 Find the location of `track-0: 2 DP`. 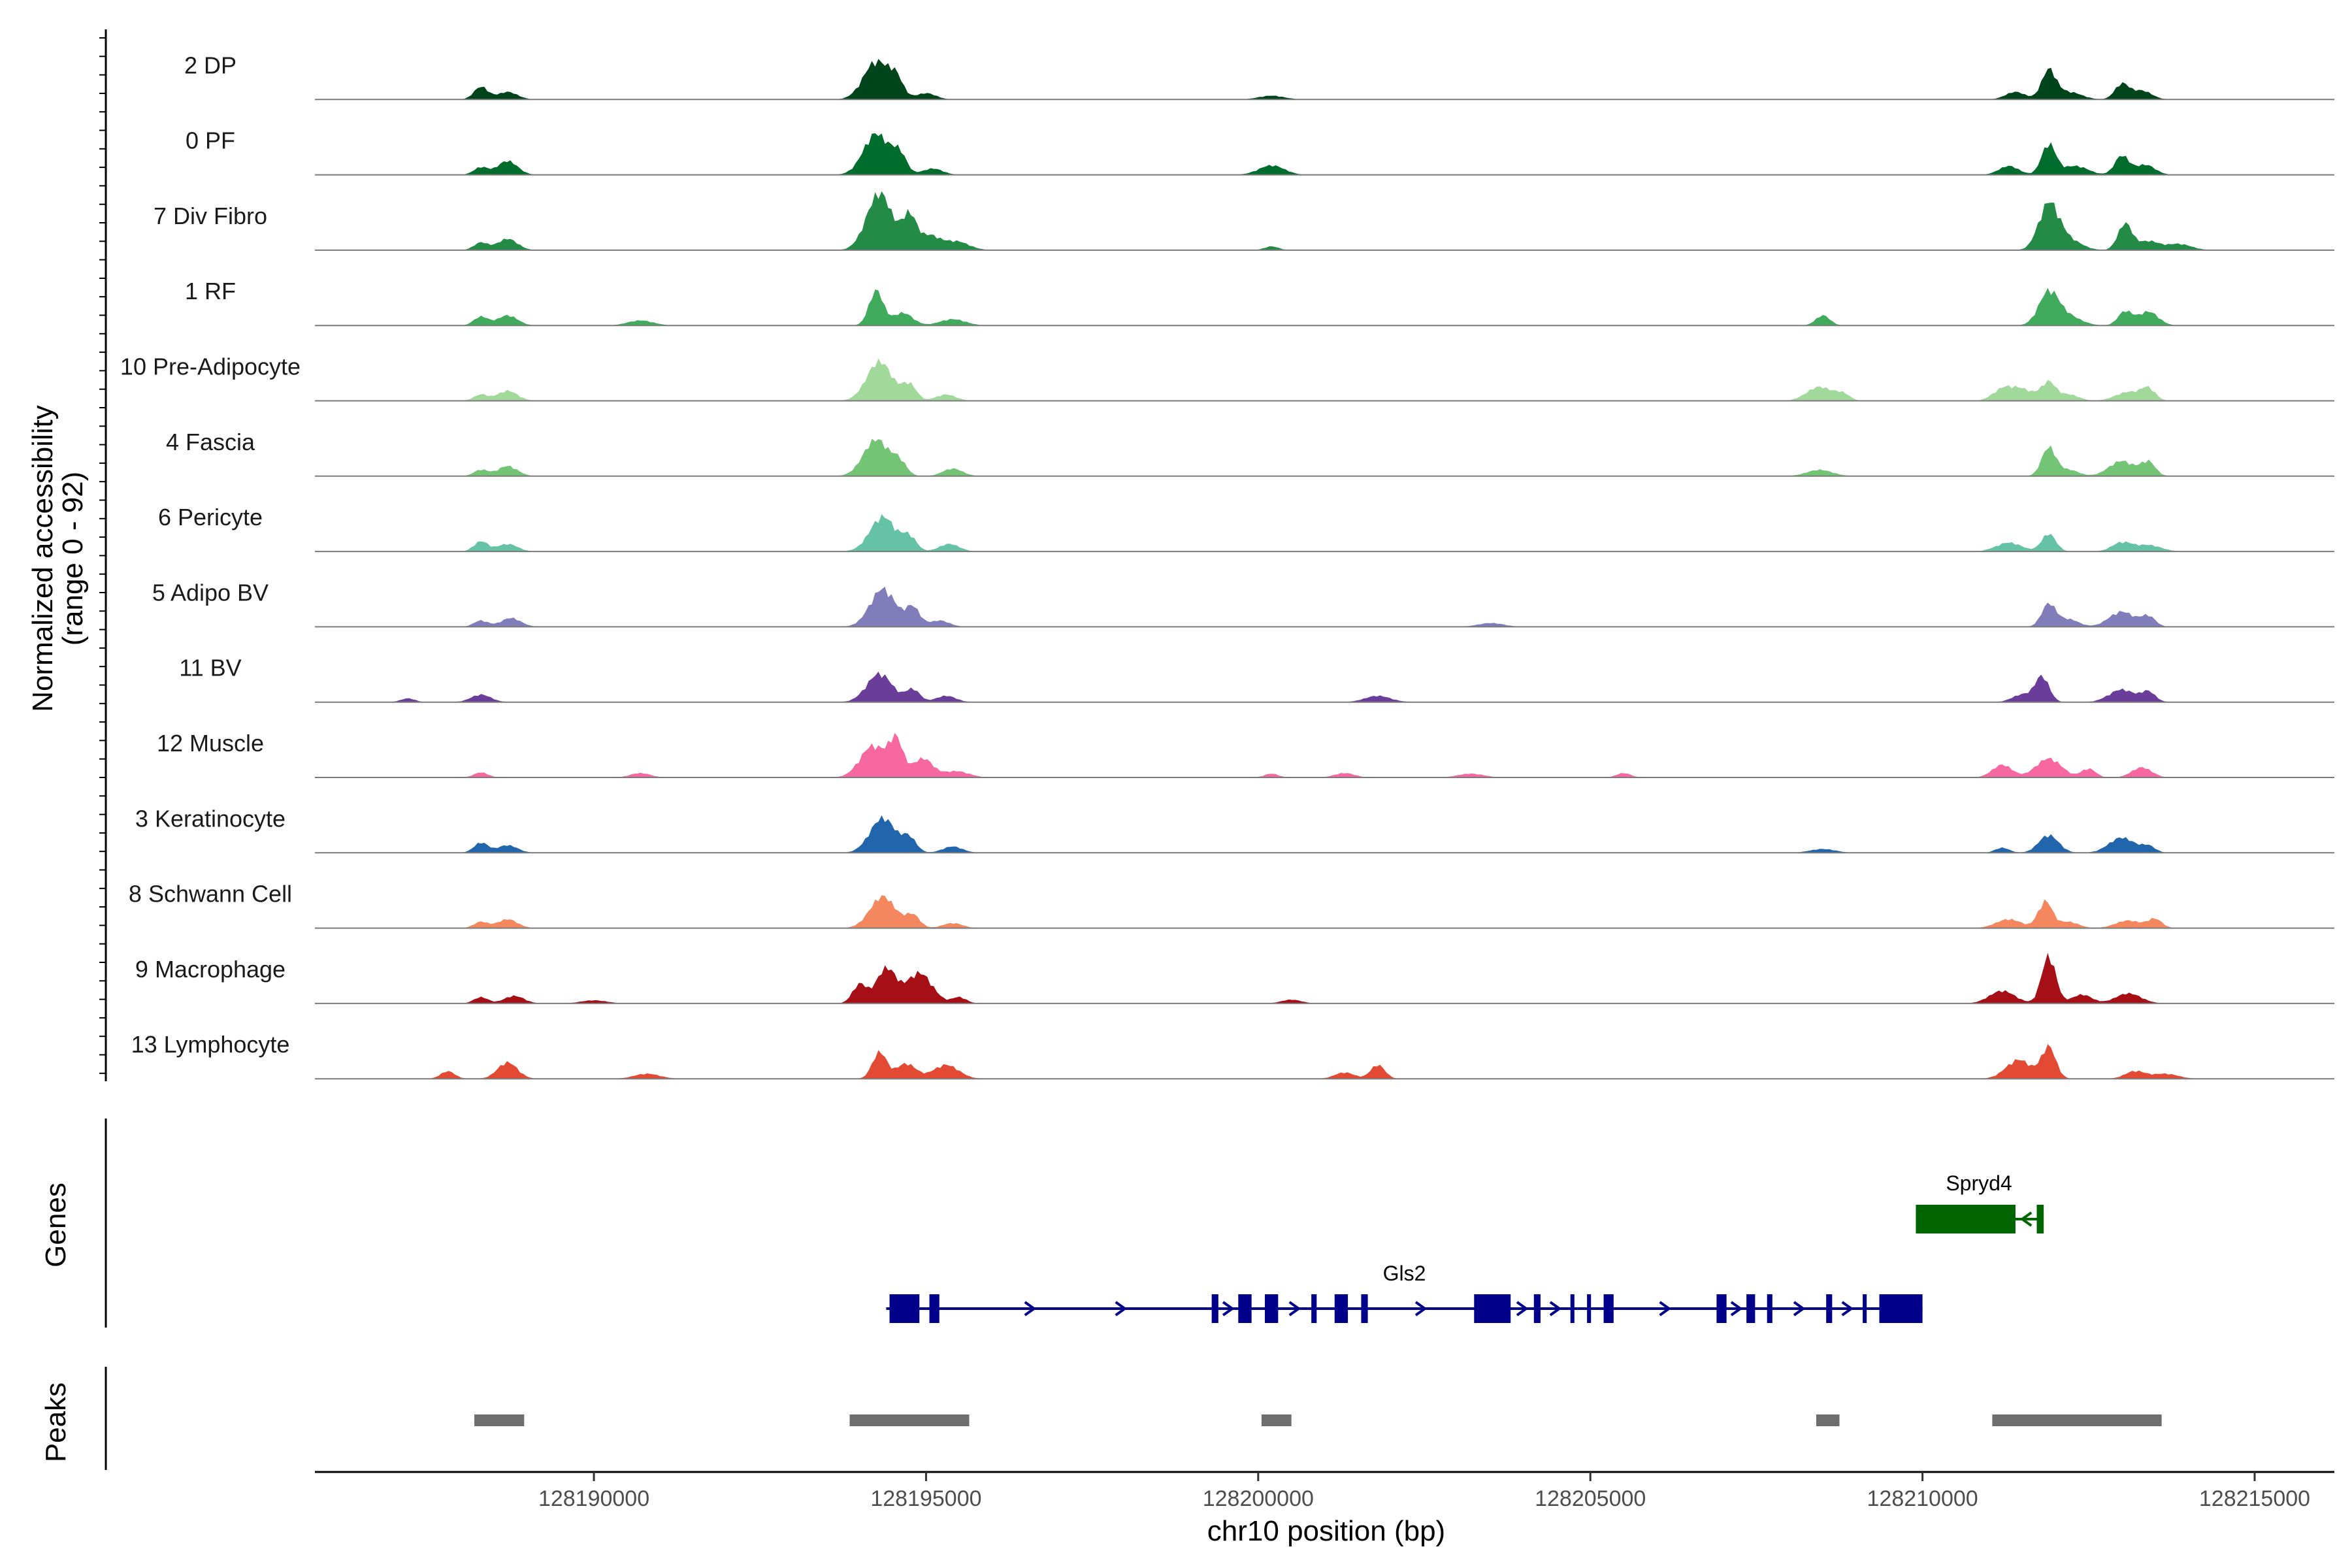

track-0: 2 DP is located at coordinates (1259, 76).